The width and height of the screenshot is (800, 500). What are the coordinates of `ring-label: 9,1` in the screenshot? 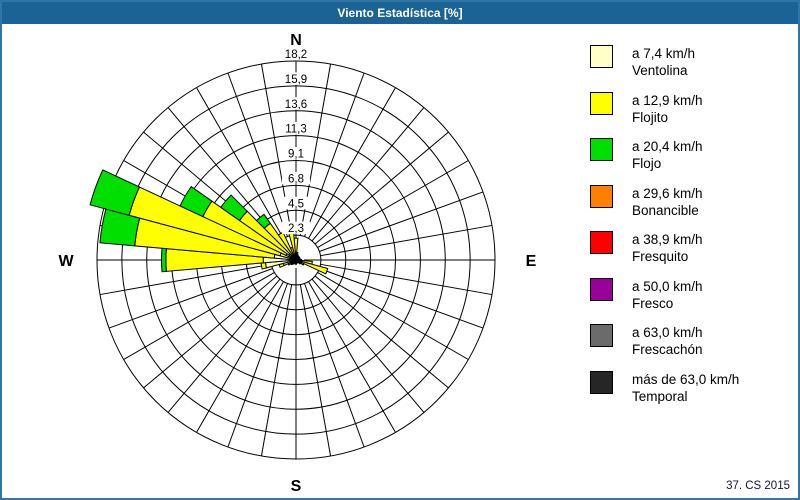 It's located at (296, 155).